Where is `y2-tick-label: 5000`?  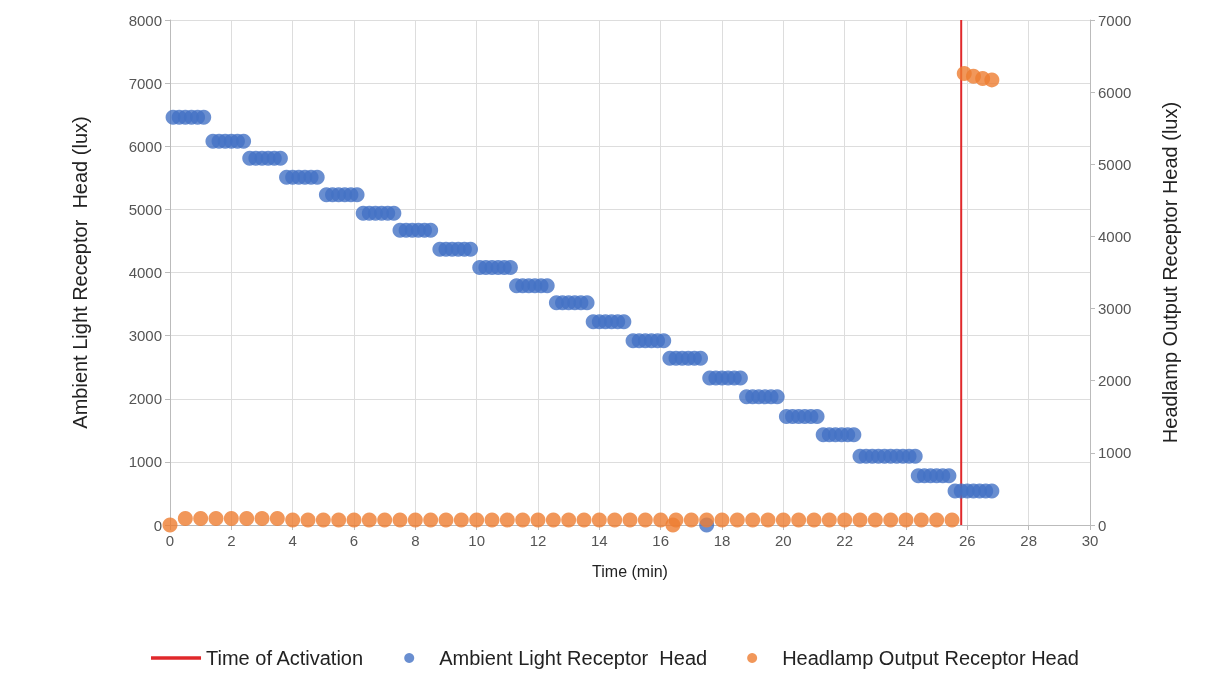
y2-tick-label: 5000 is located at coordinates (1115, 164).